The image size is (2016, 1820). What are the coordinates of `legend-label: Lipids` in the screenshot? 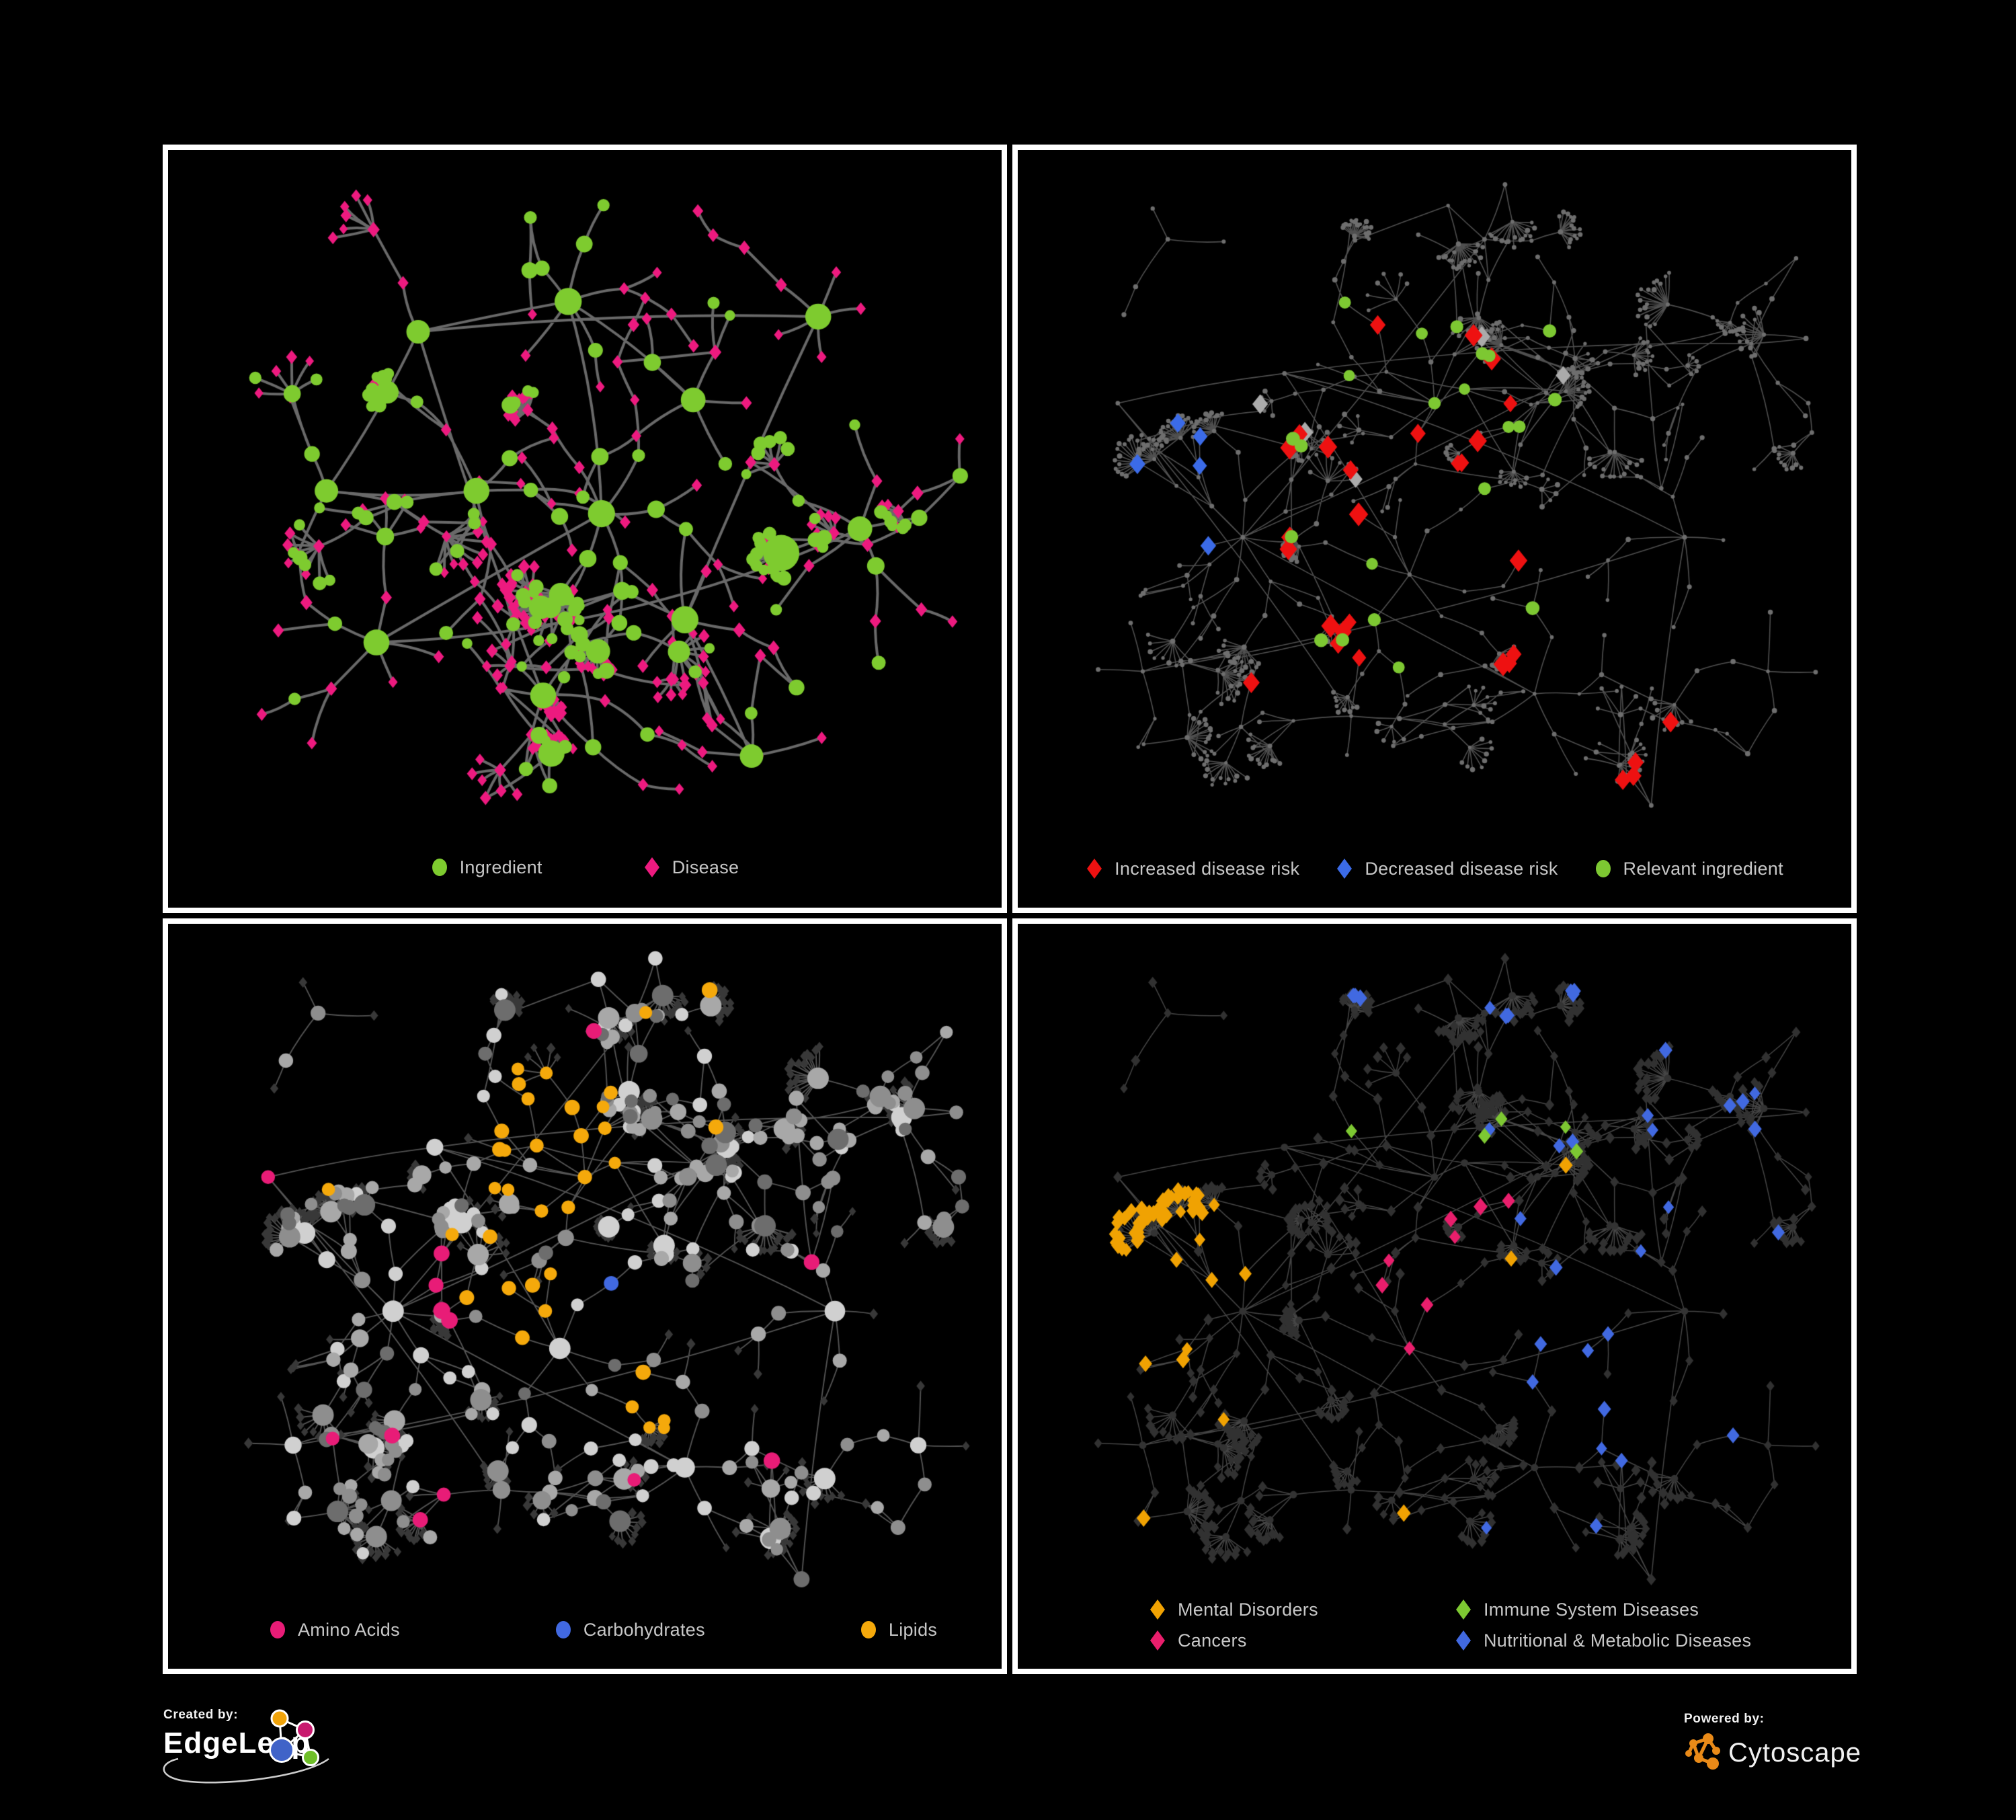 It's located at (913, 1629).